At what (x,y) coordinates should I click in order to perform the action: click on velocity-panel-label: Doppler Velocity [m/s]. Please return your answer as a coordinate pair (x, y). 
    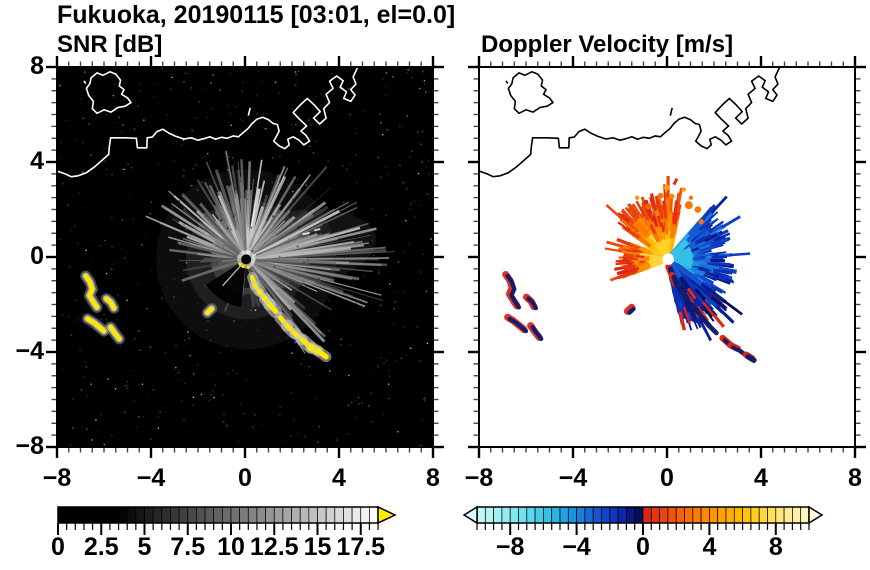
    Looking at the image, I should click on (607, 44).